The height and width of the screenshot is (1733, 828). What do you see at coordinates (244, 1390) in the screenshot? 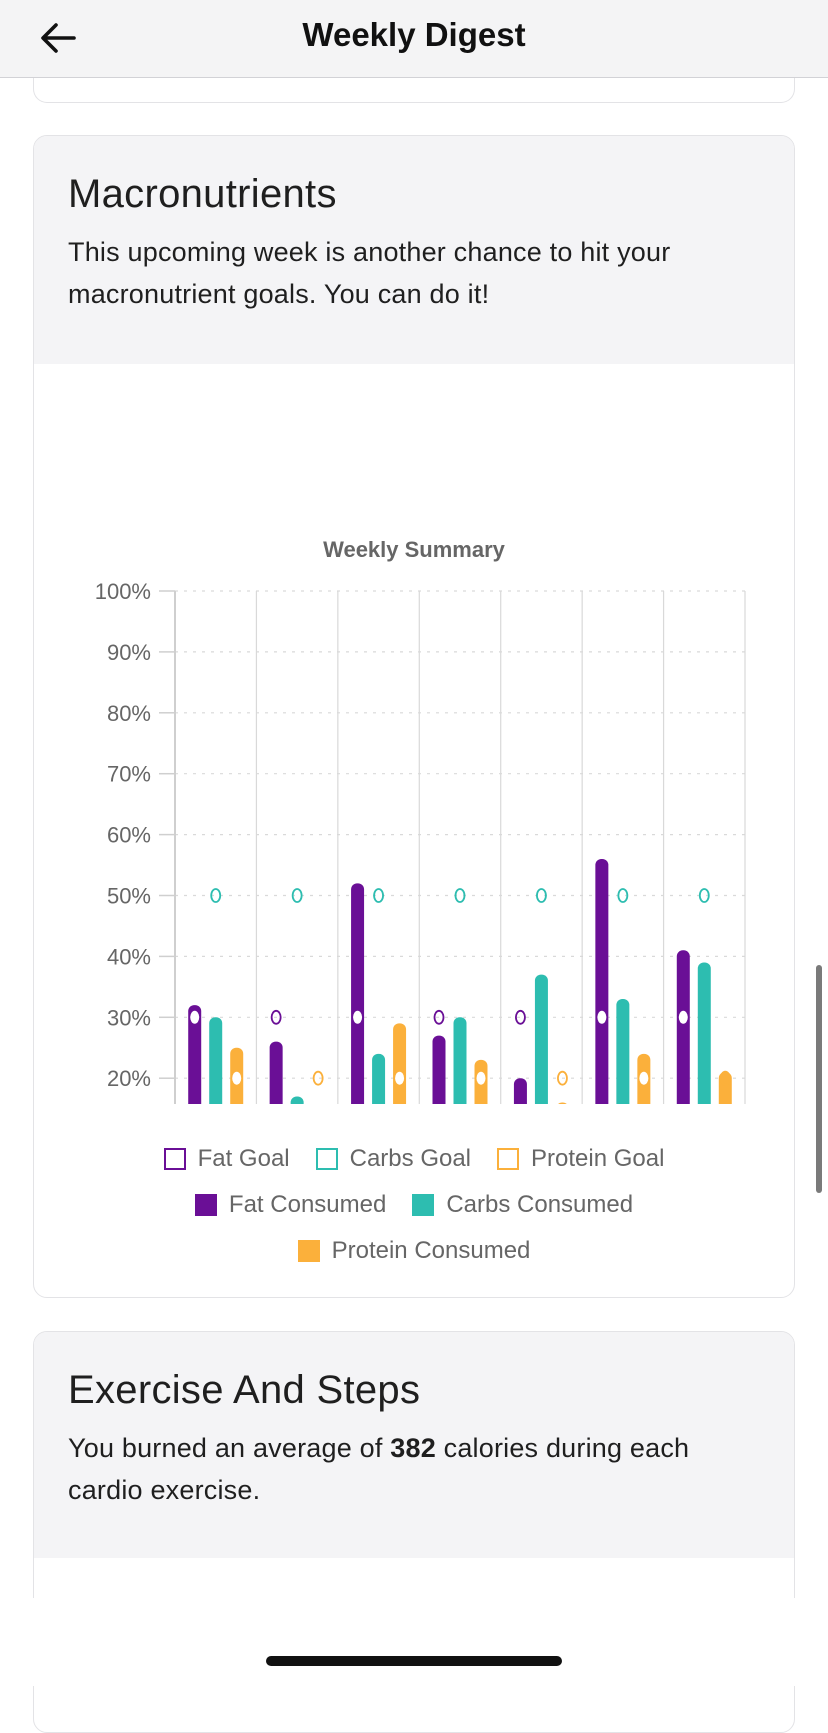
I see `exercise-title: Exercise And Steps` at bounding box center [244, 1390].